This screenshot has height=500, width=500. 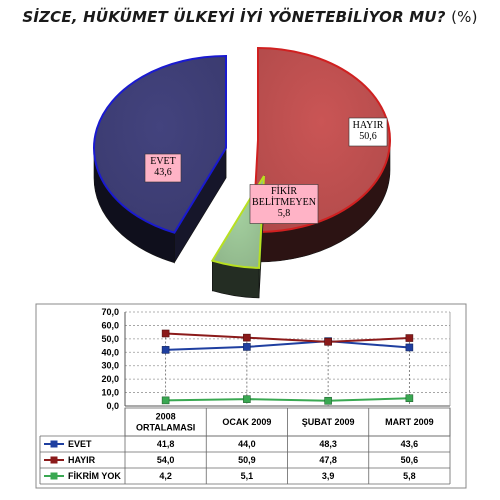 I want to click on category-label-2-0: ŞUBAT 2009, so click(x=328, y=422).